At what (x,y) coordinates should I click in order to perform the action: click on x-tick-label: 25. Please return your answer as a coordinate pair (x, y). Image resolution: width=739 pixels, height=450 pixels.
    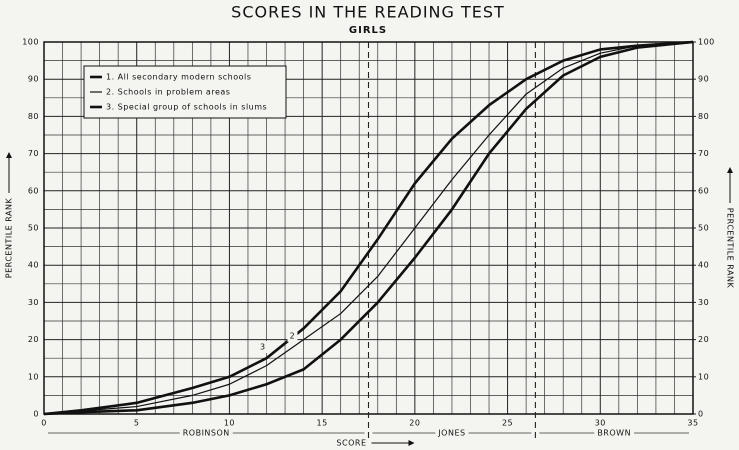
    Looking at the image, I should click on (507, 423).